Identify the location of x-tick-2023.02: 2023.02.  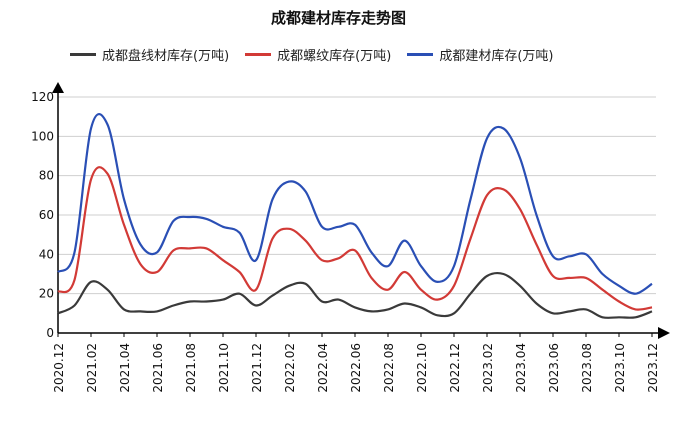
(488, 368).